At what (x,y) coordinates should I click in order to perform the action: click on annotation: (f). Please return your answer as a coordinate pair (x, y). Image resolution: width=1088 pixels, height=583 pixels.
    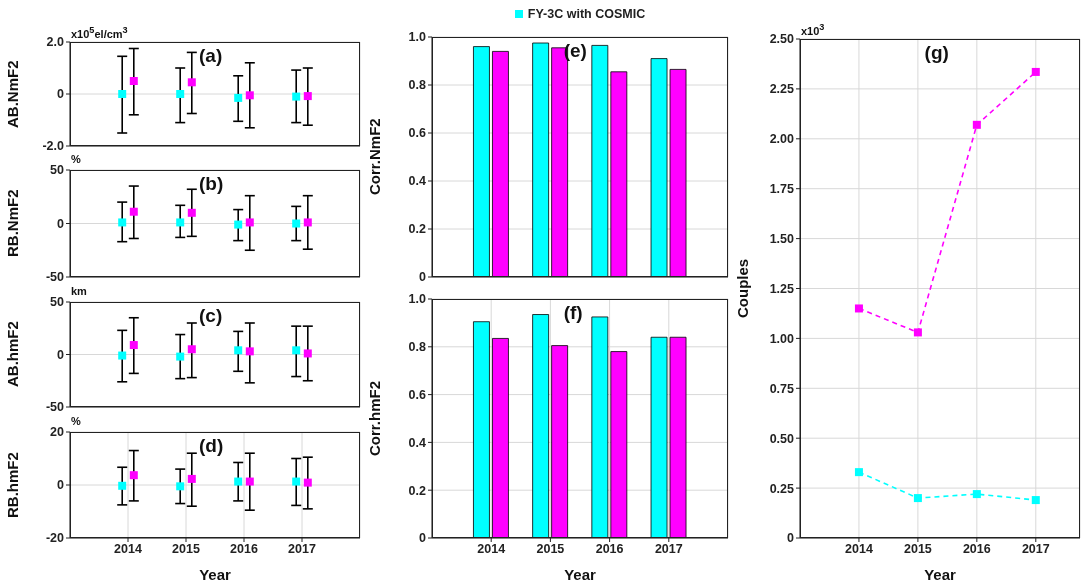
    Looking at the image, I should click on (573, 312).